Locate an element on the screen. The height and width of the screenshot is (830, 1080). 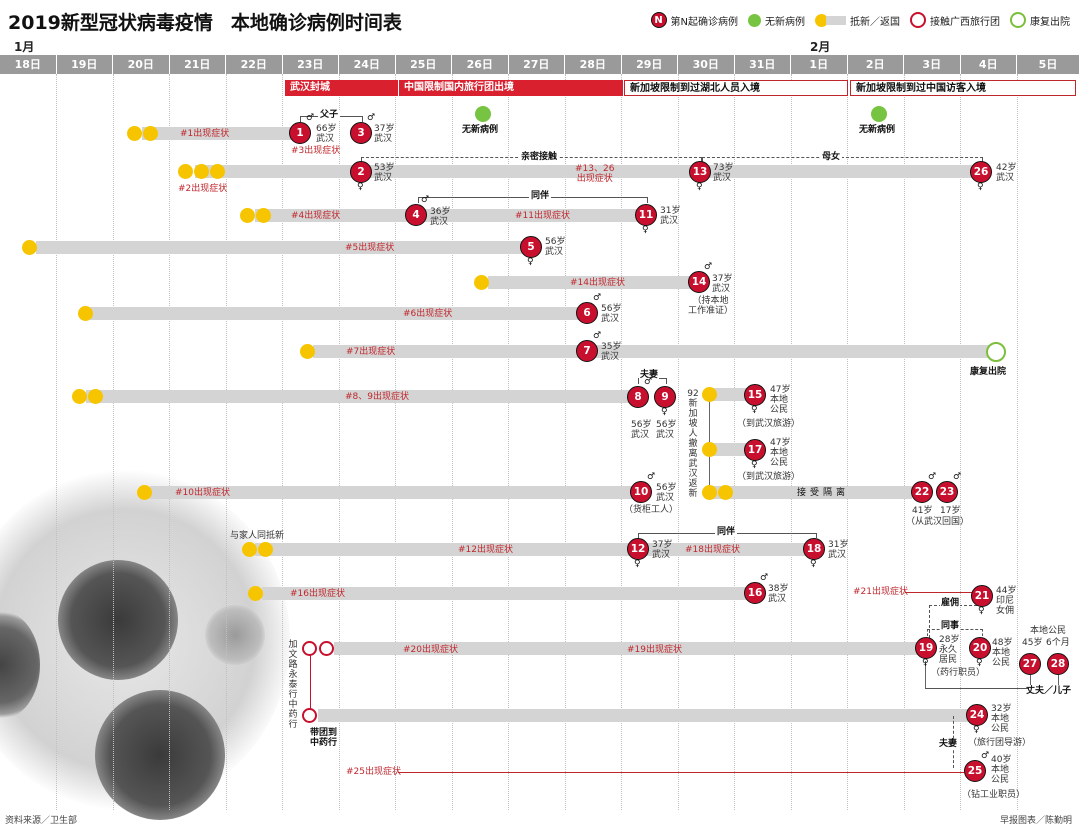
case-15-marker: 15 is located at coordinates (755, 395).